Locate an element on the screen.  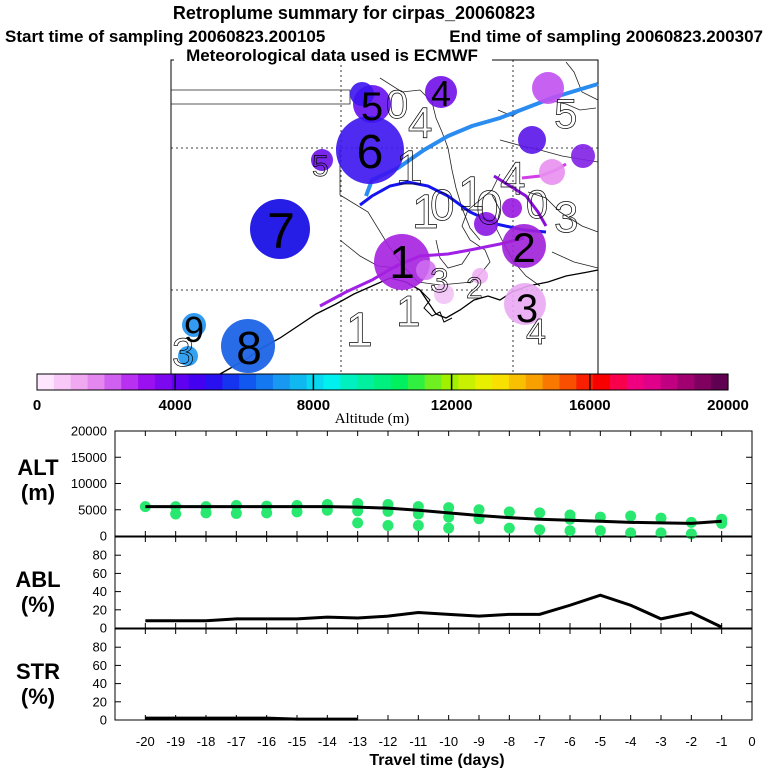
x-tick-label: -16 is located at coordinates (266, 741).